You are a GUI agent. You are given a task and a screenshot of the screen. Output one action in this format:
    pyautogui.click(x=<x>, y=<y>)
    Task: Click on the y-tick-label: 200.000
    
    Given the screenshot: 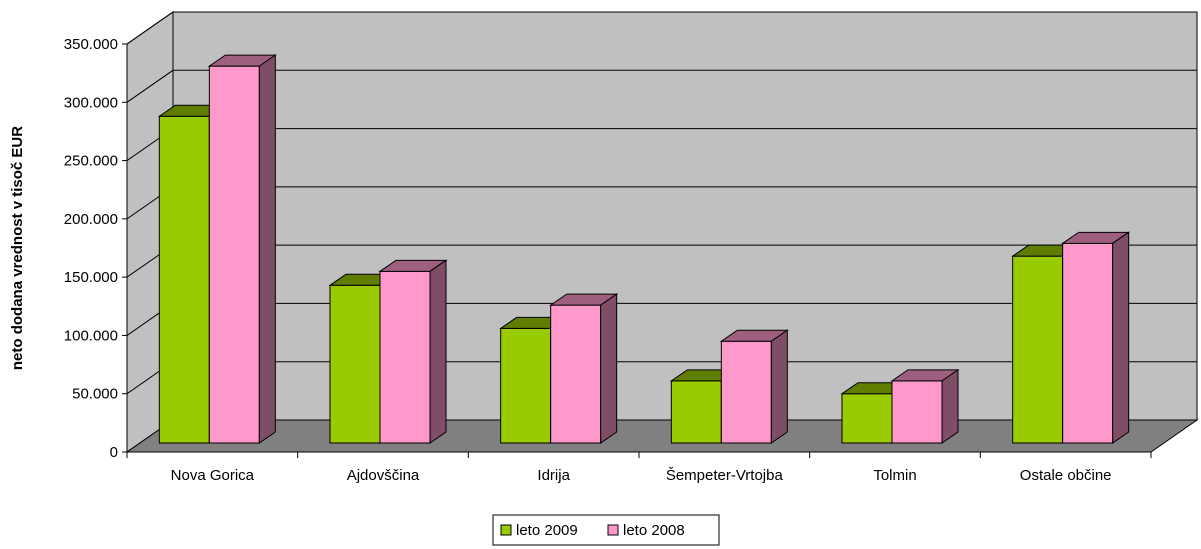 What is the action you would take?
    pyautogui.click(x=91, y=219)
    